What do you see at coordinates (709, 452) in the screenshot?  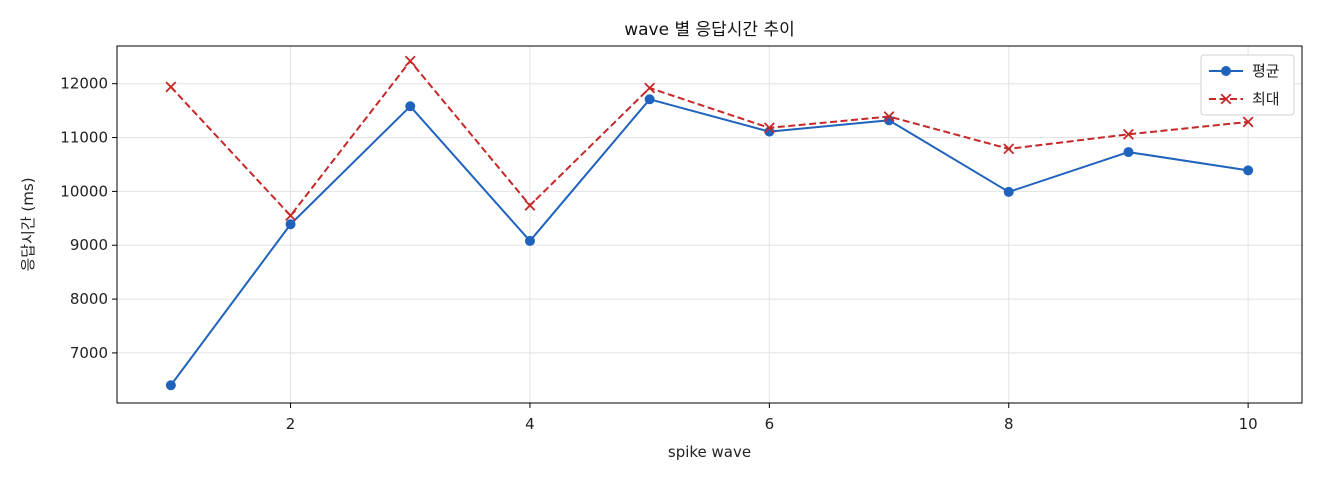 I see `x-axis-label: spike wave` at bounding box center [709, 452].